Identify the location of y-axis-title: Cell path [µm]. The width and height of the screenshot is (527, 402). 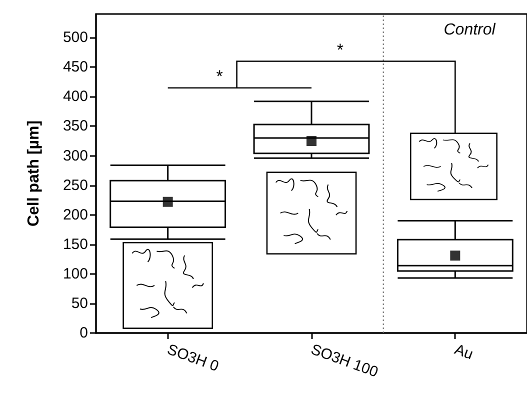
(34, 173).